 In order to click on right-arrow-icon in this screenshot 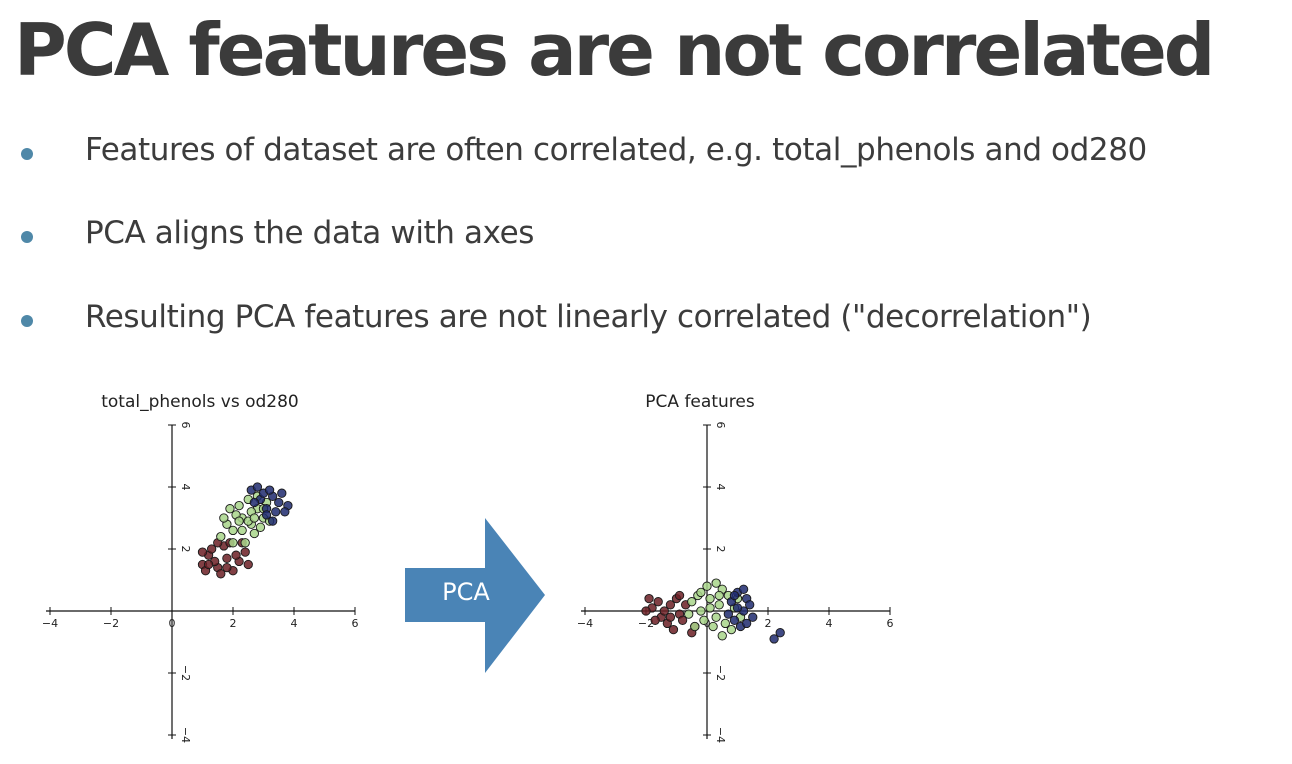, I will do `click(475, 595)`.